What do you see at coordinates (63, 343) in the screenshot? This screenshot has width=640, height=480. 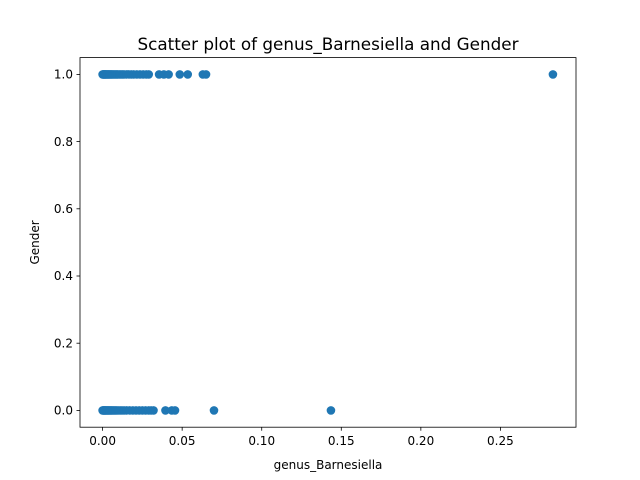 I see `y-tick-label: 0.2` at bounding box center [63, 343].